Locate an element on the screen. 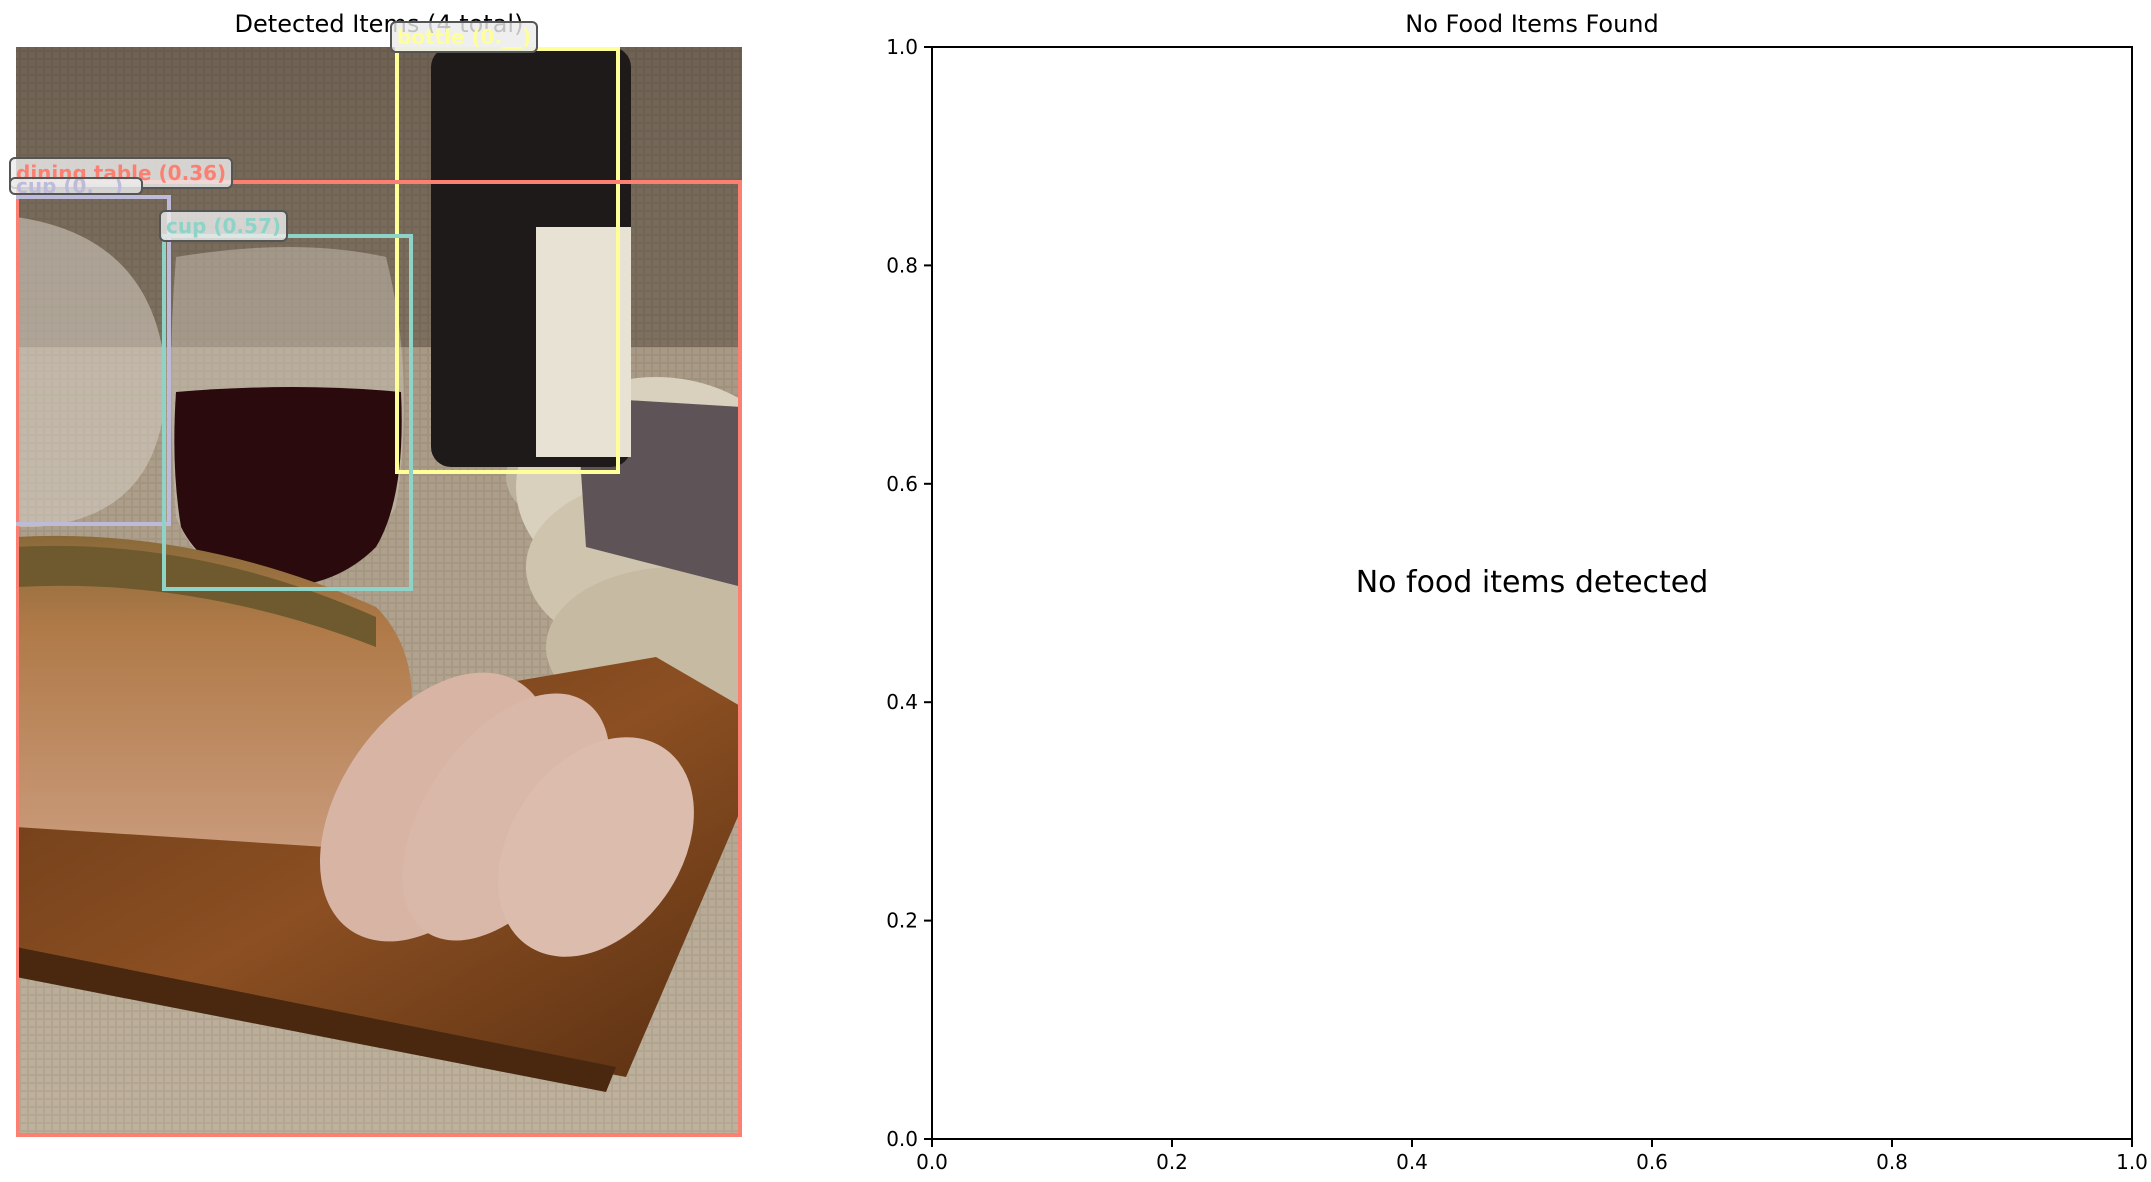 This screenshot has height=1182, width=2151. y-tick-label: 0.2 is located at coordinates (902, 921).